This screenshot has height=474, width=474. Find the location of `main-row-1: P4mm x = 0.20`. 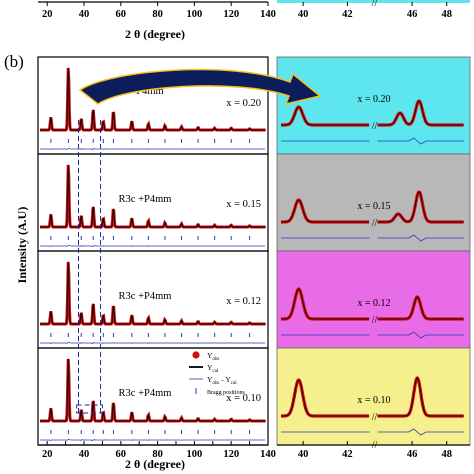

main-row-1: P4mm x = 0.20 is located at coordinates (153, 105).